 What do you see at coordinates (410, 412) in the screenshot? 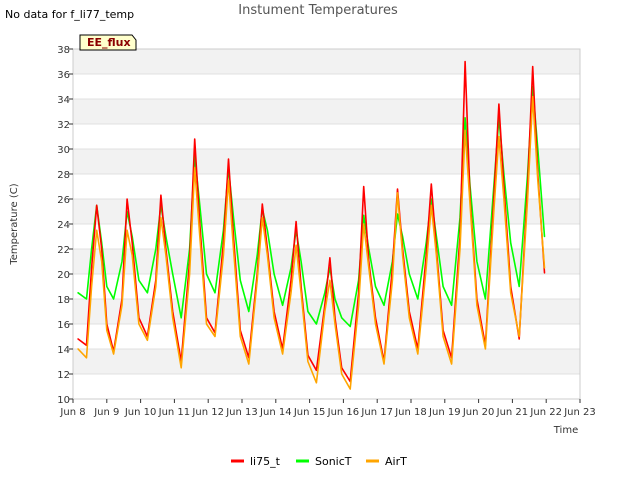
I see `x-tick-label: Jun 18` at bounding box center [410, 412].